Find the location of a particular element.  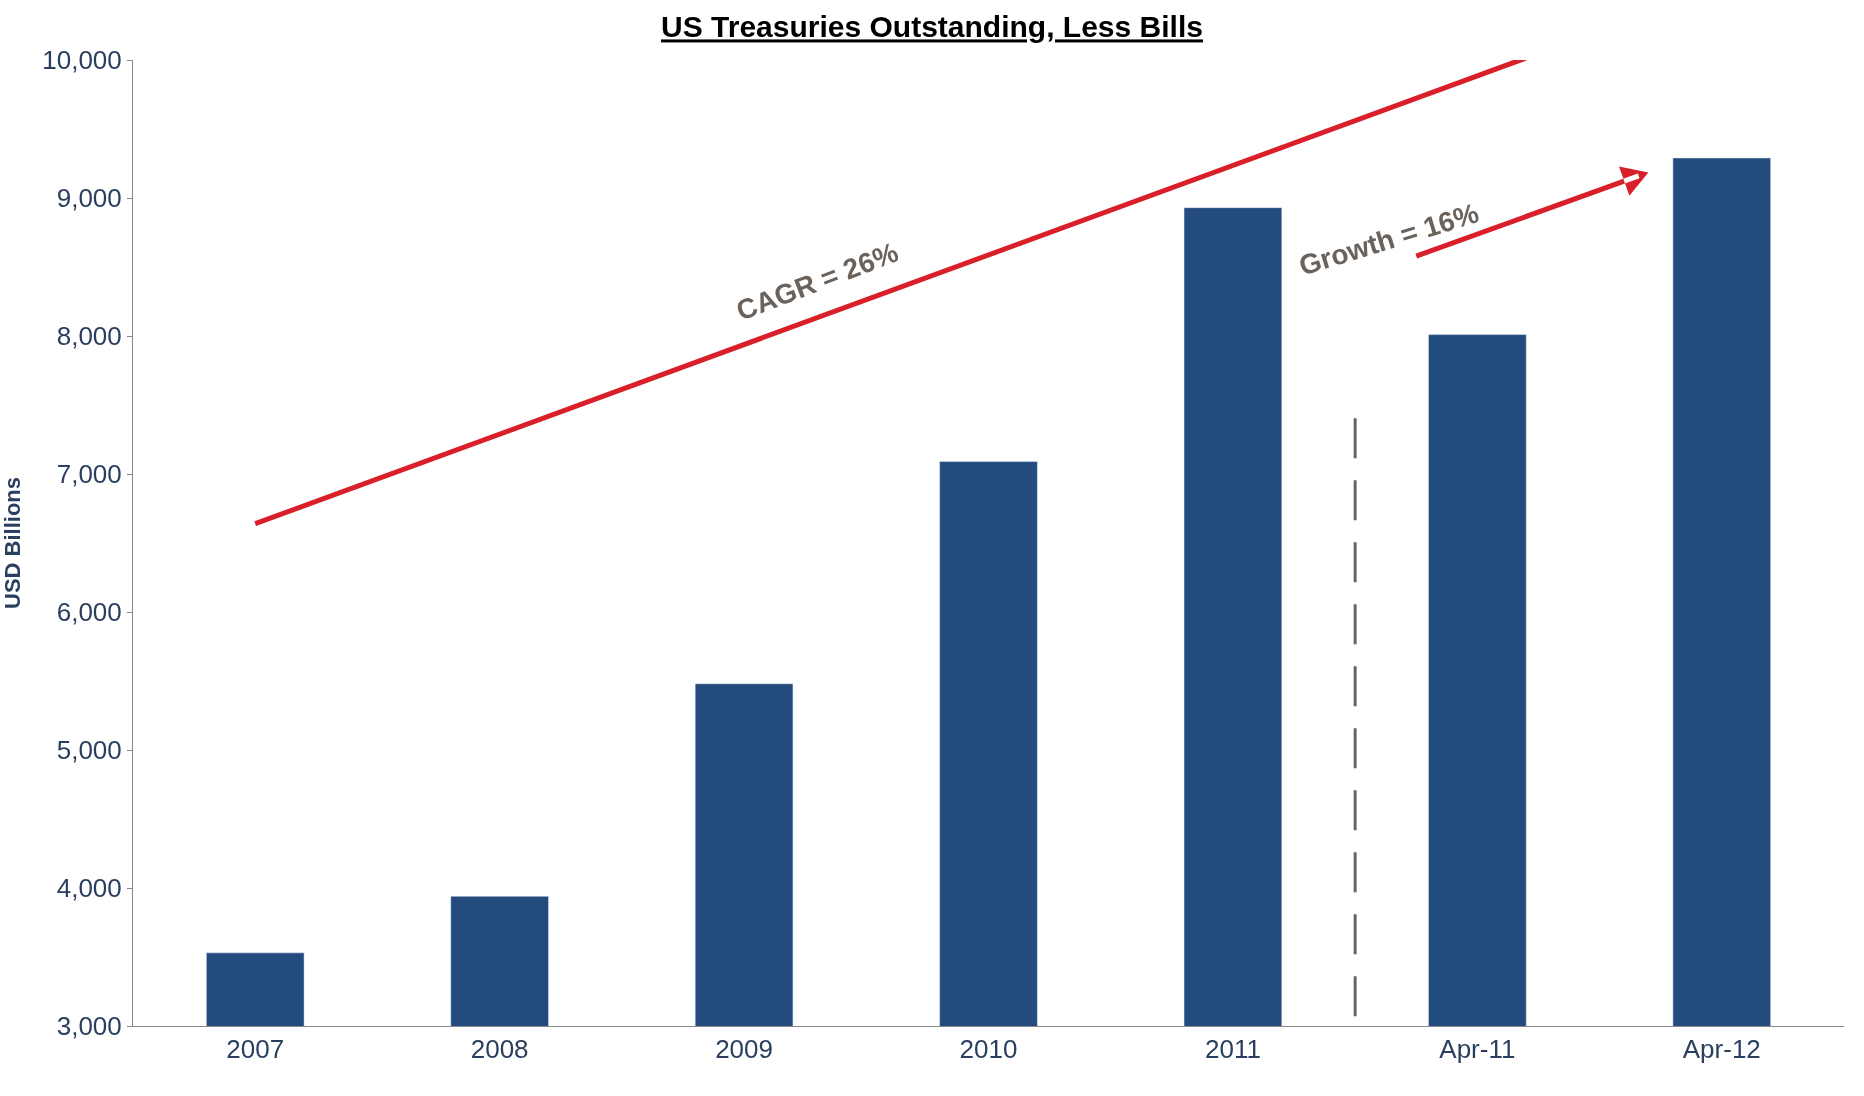

y-tick-label: 7,000 is located at coordinates (89, 474).